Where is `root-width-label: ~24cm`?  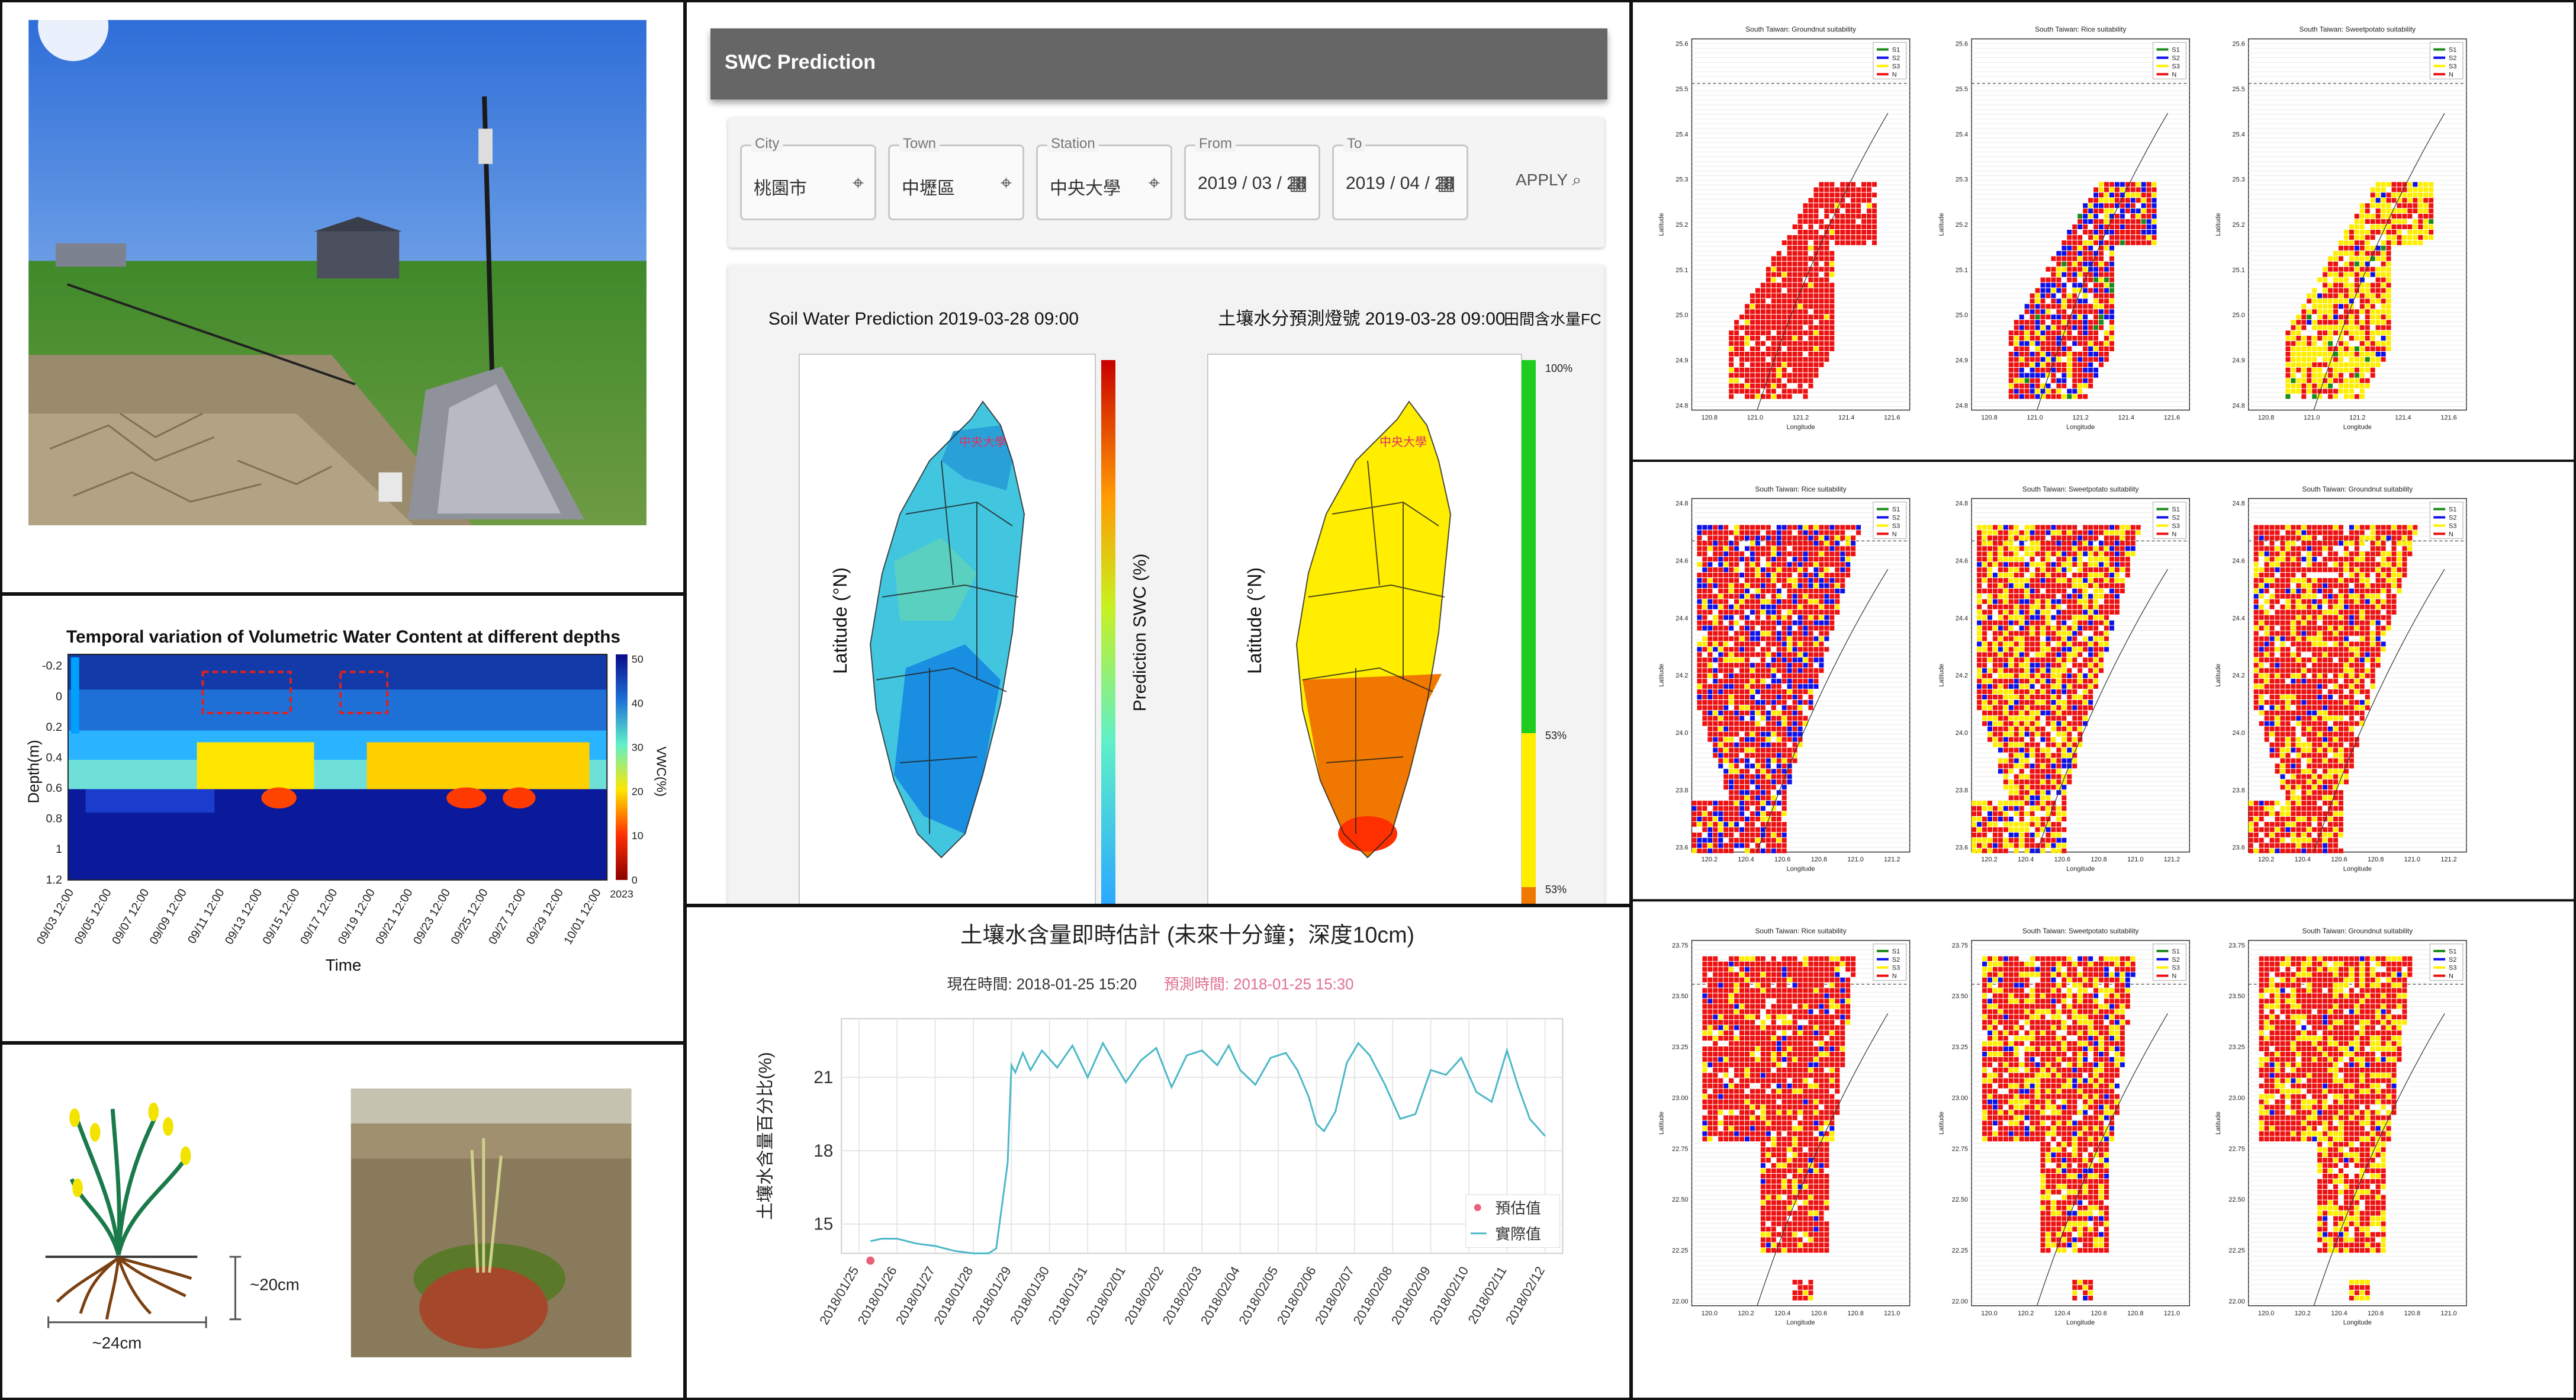 root-width-label: ~24cm is located at coordinates (117, 1343).